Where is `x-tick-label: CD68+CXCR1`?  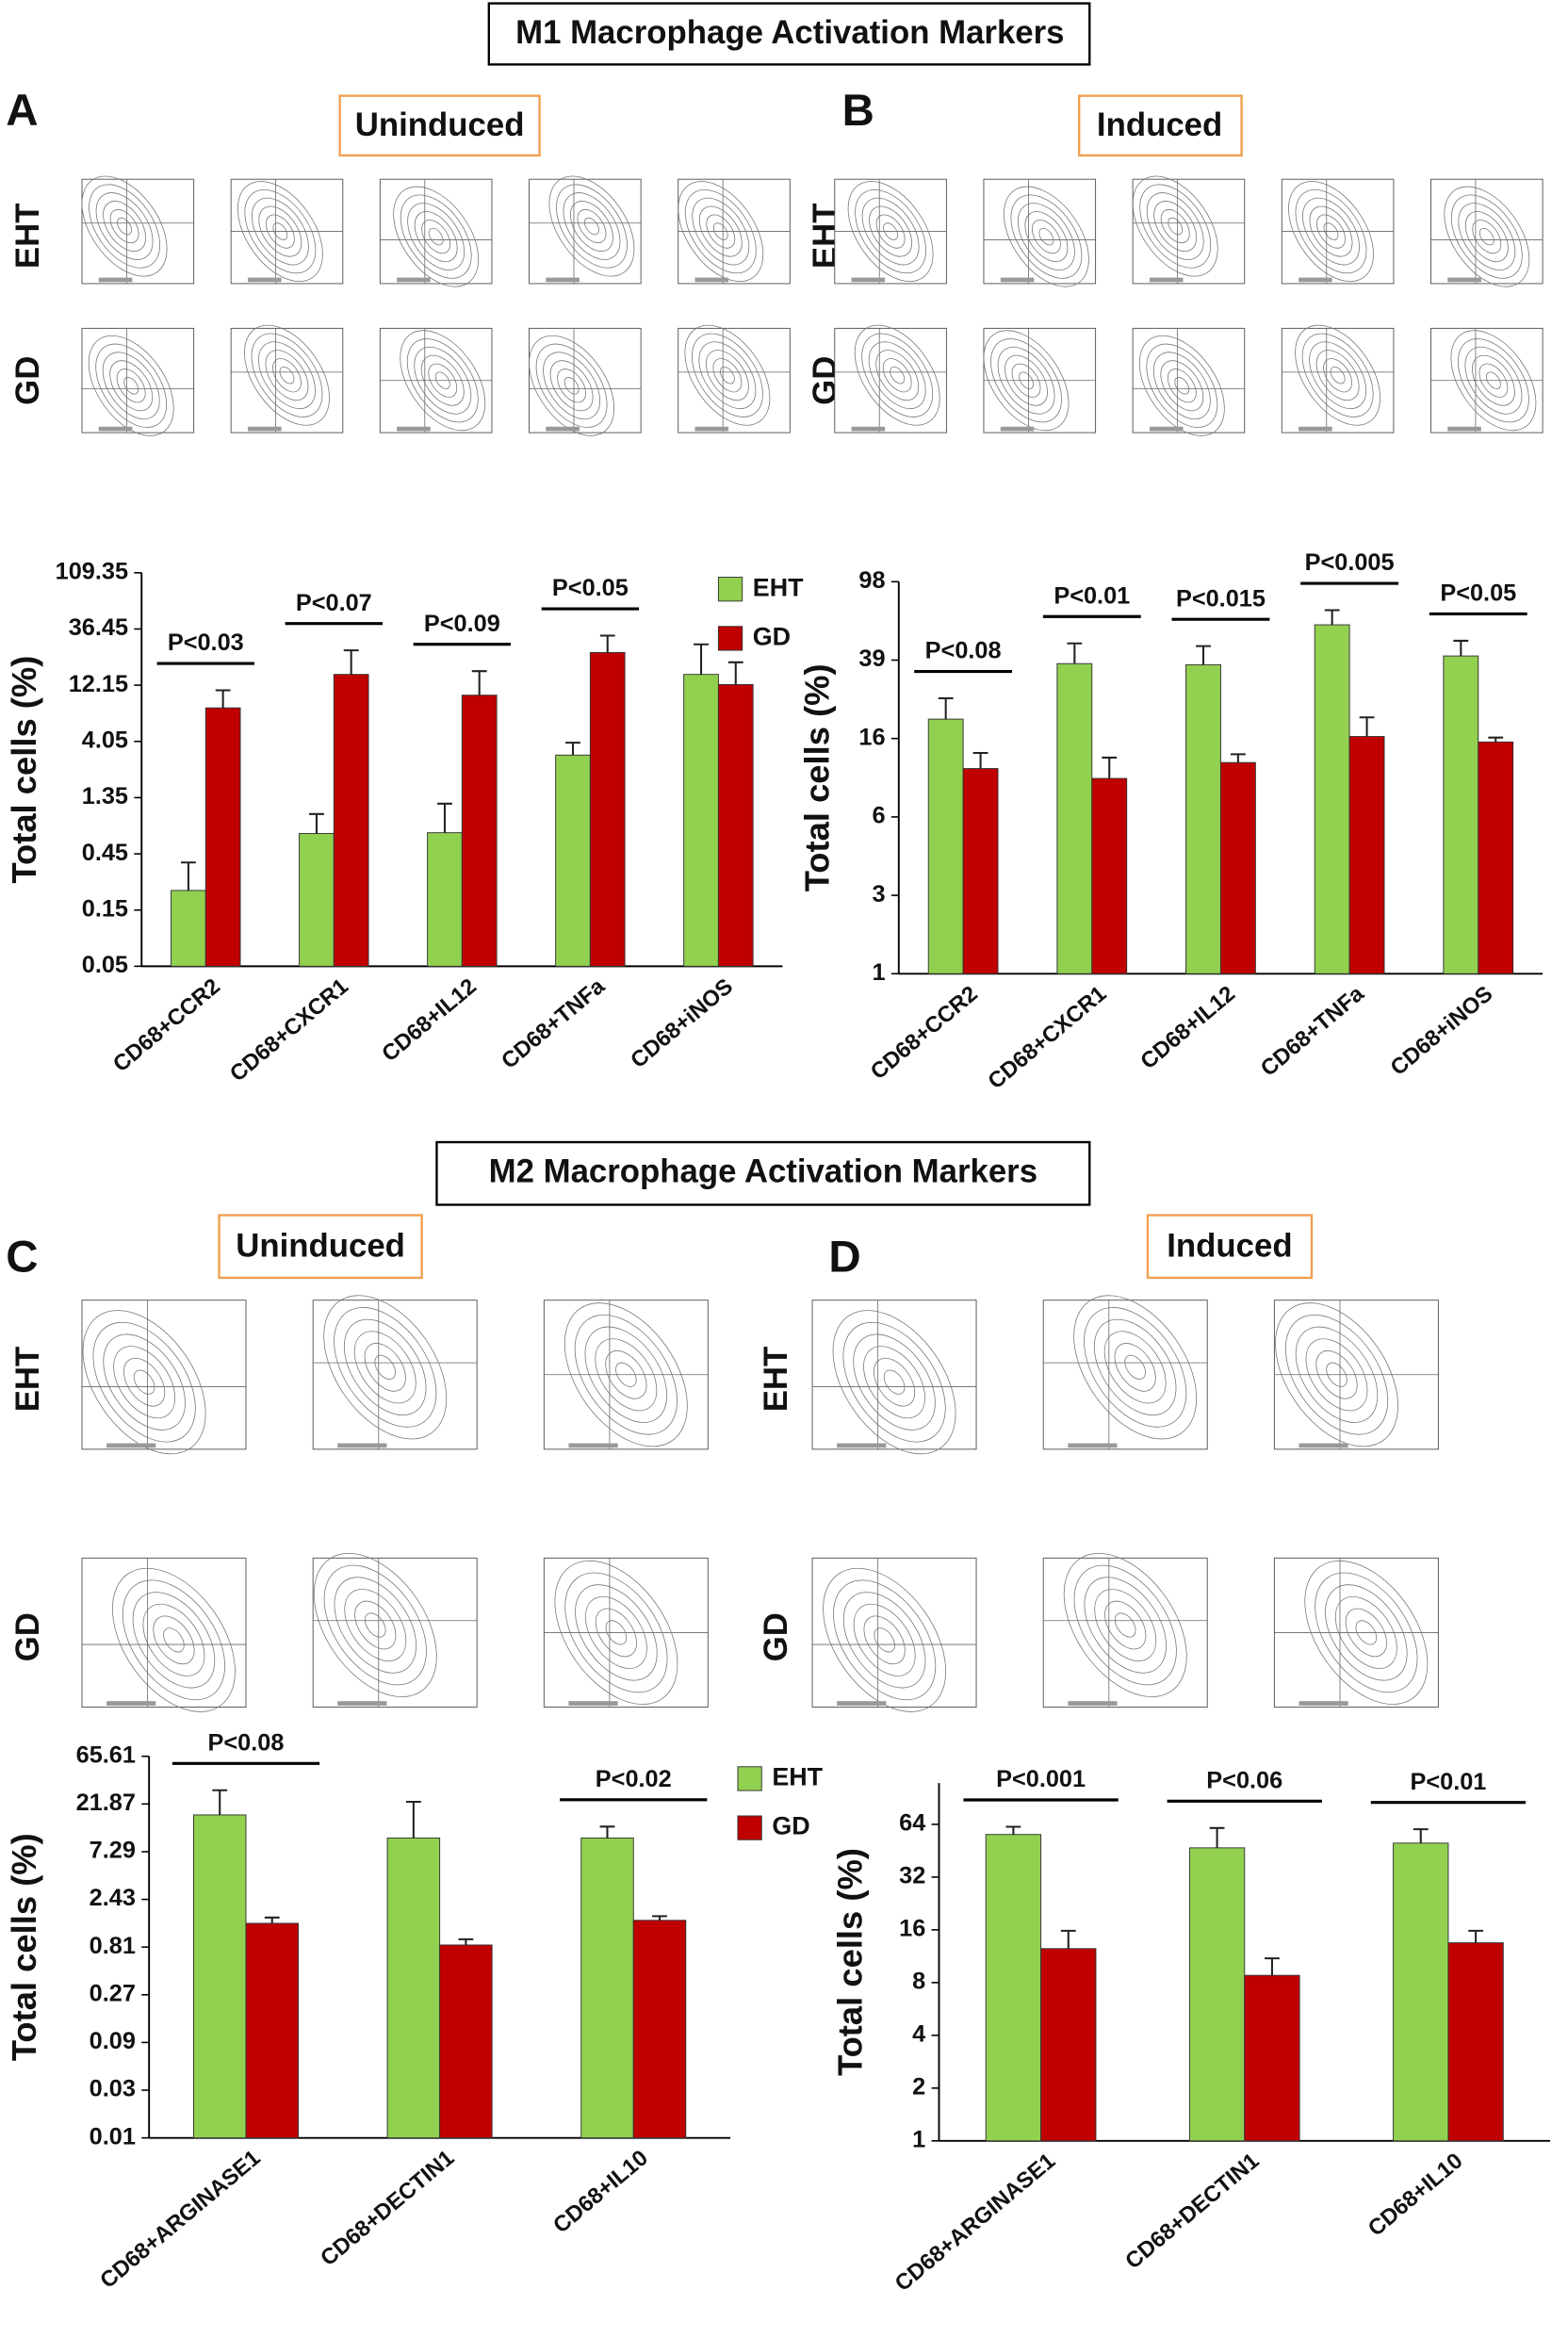
x-tick-label: CD68+CXCR1 is located at coordinates (1047, 1038).